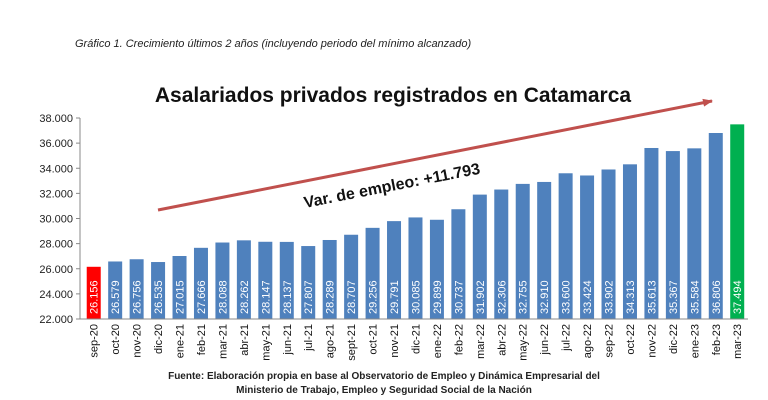 The height and width of the screenshot is (400, 768). Describe the element at coordinates (588, 341) in the screenshot. I see `x-tick-label: ago-22` at that location.